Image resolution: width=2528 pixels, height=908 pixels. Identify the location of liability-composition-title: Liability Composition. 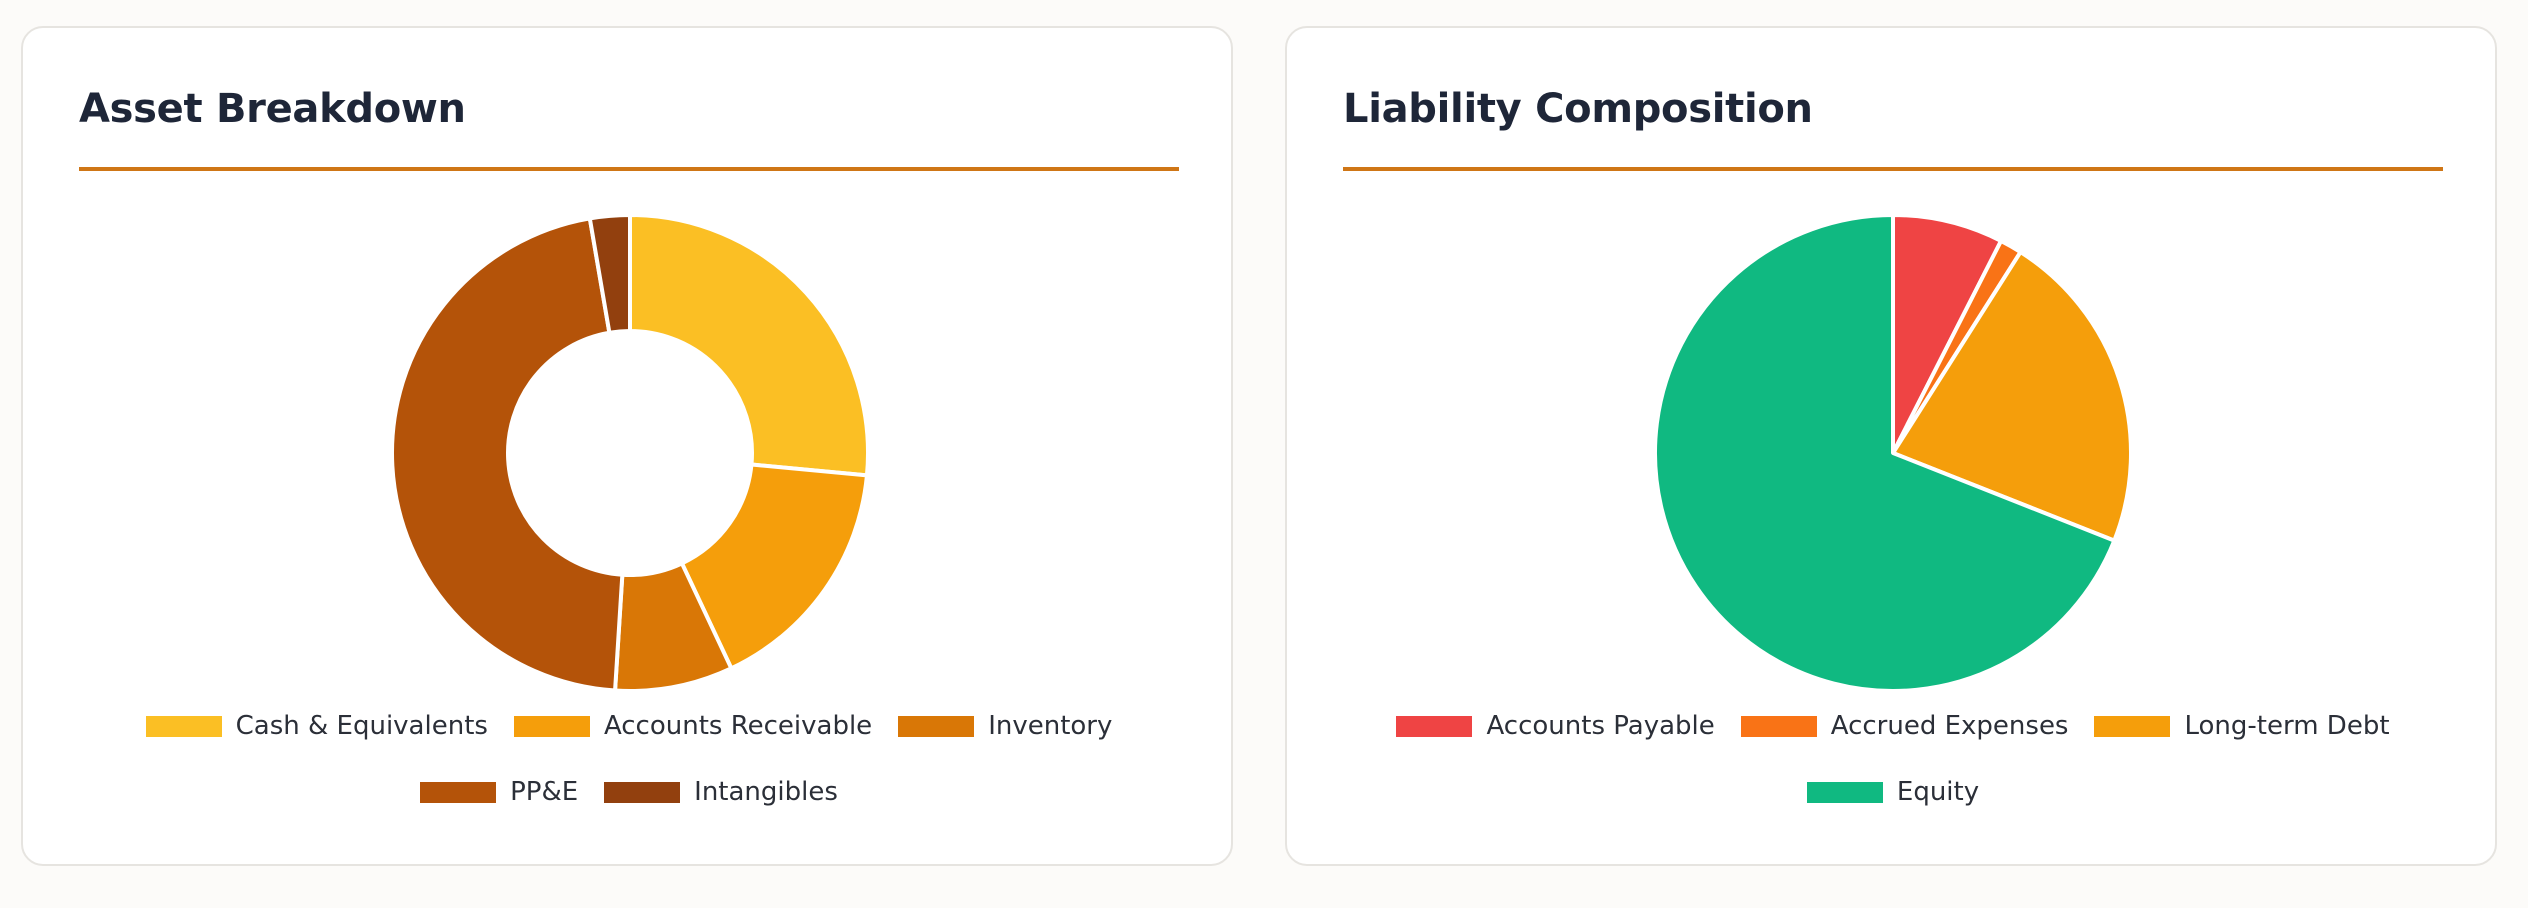
(1578, 109).